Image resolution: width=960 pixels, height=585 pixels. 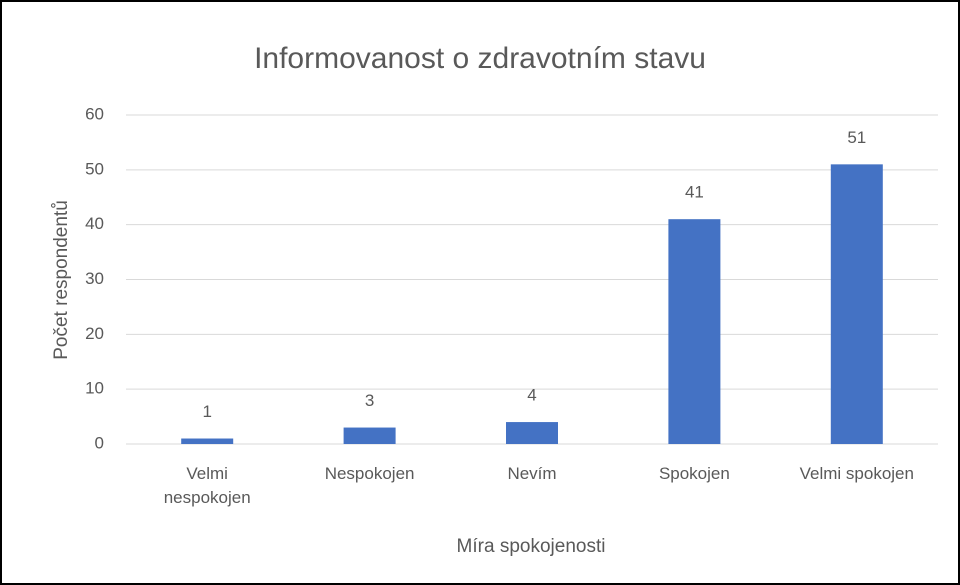 What do you see at coordinates (369, 473) in the screenshot?
I see `x-tick-label: Nespokojen` at bounding box center [369, 473].